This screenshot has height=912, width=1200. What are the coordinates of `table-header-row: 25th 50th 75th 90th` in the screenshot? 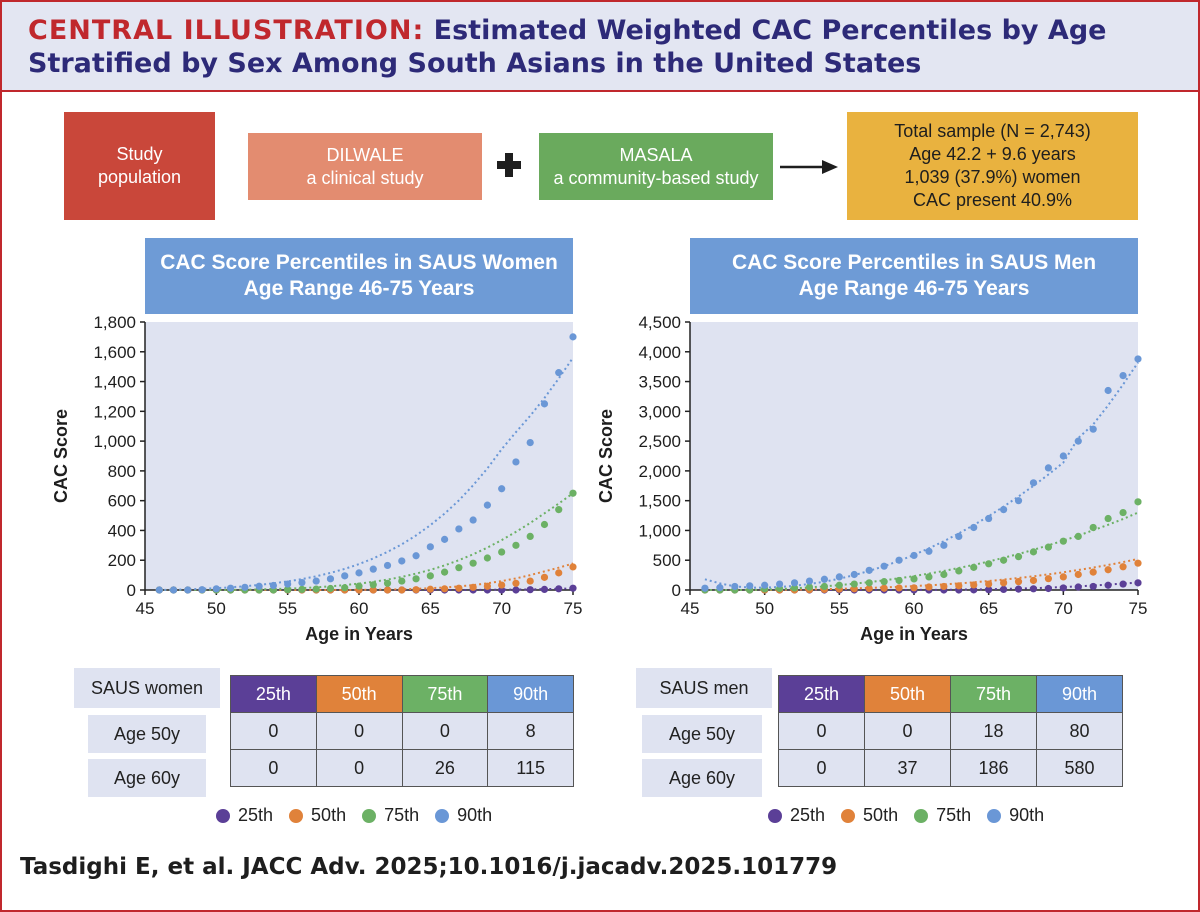 It's located at (402, 694).